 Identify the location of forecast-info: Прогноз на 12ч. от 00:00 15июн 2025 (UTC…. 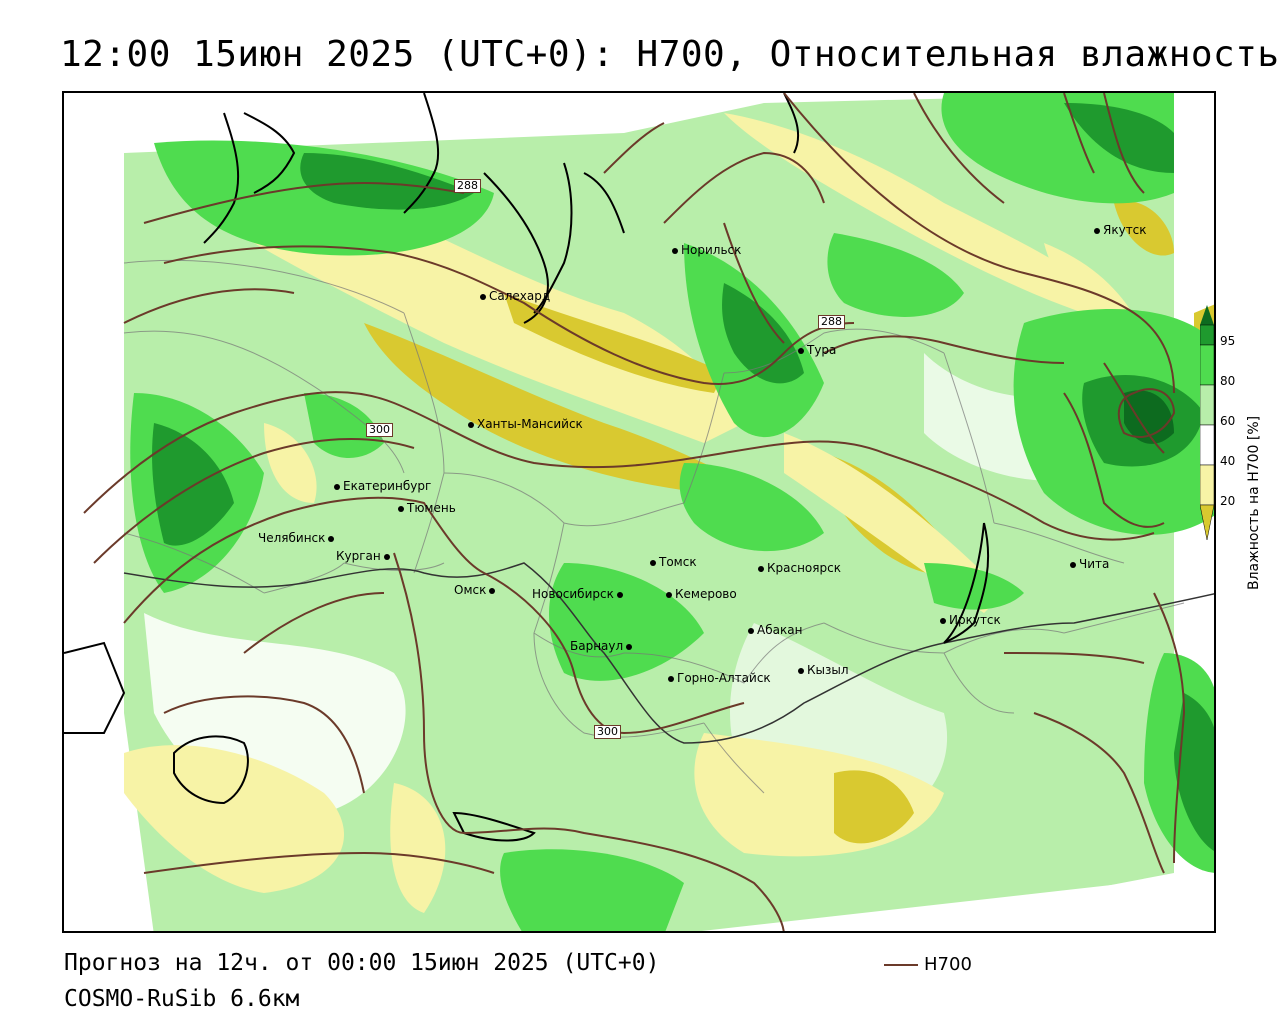
(362, 963).